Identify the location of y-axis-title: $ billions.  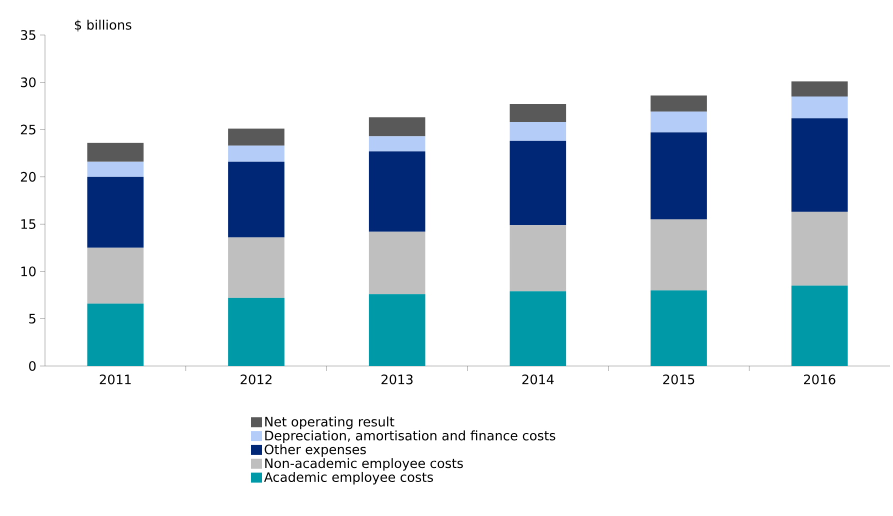
(103, 26).